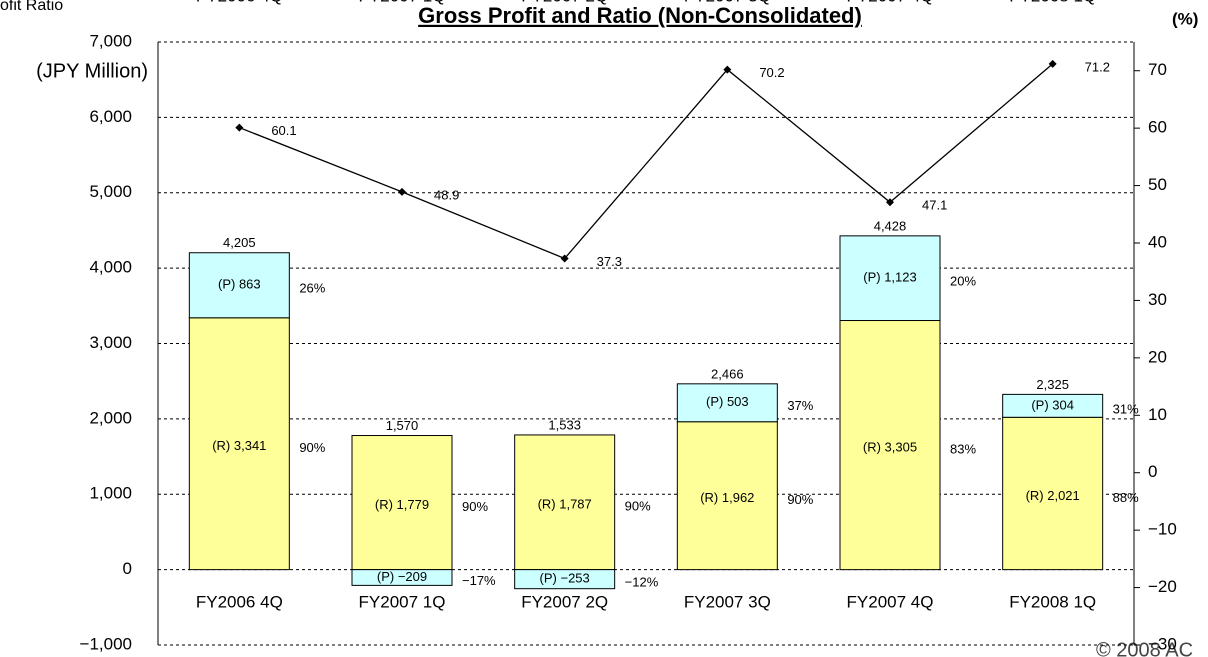 Image resolution: width=1208 pixels, height=657 pixels. I want to click on r-label: (R) 1,962, so click(727, 497).